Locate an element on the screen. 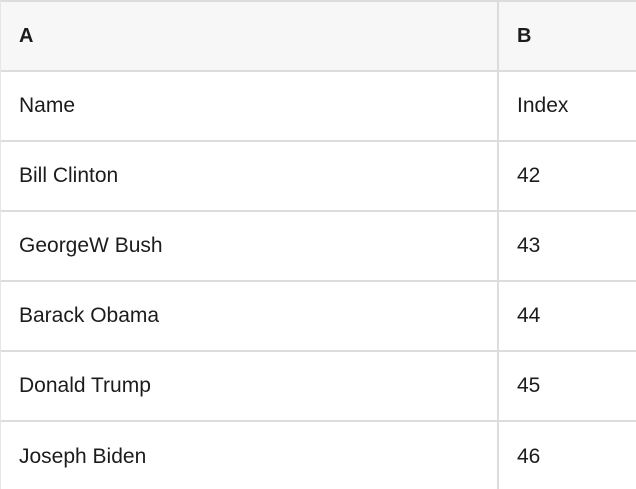 The image size is (636, 489). table-row: Donald Trump 45 is located at coordinates (318, 386).